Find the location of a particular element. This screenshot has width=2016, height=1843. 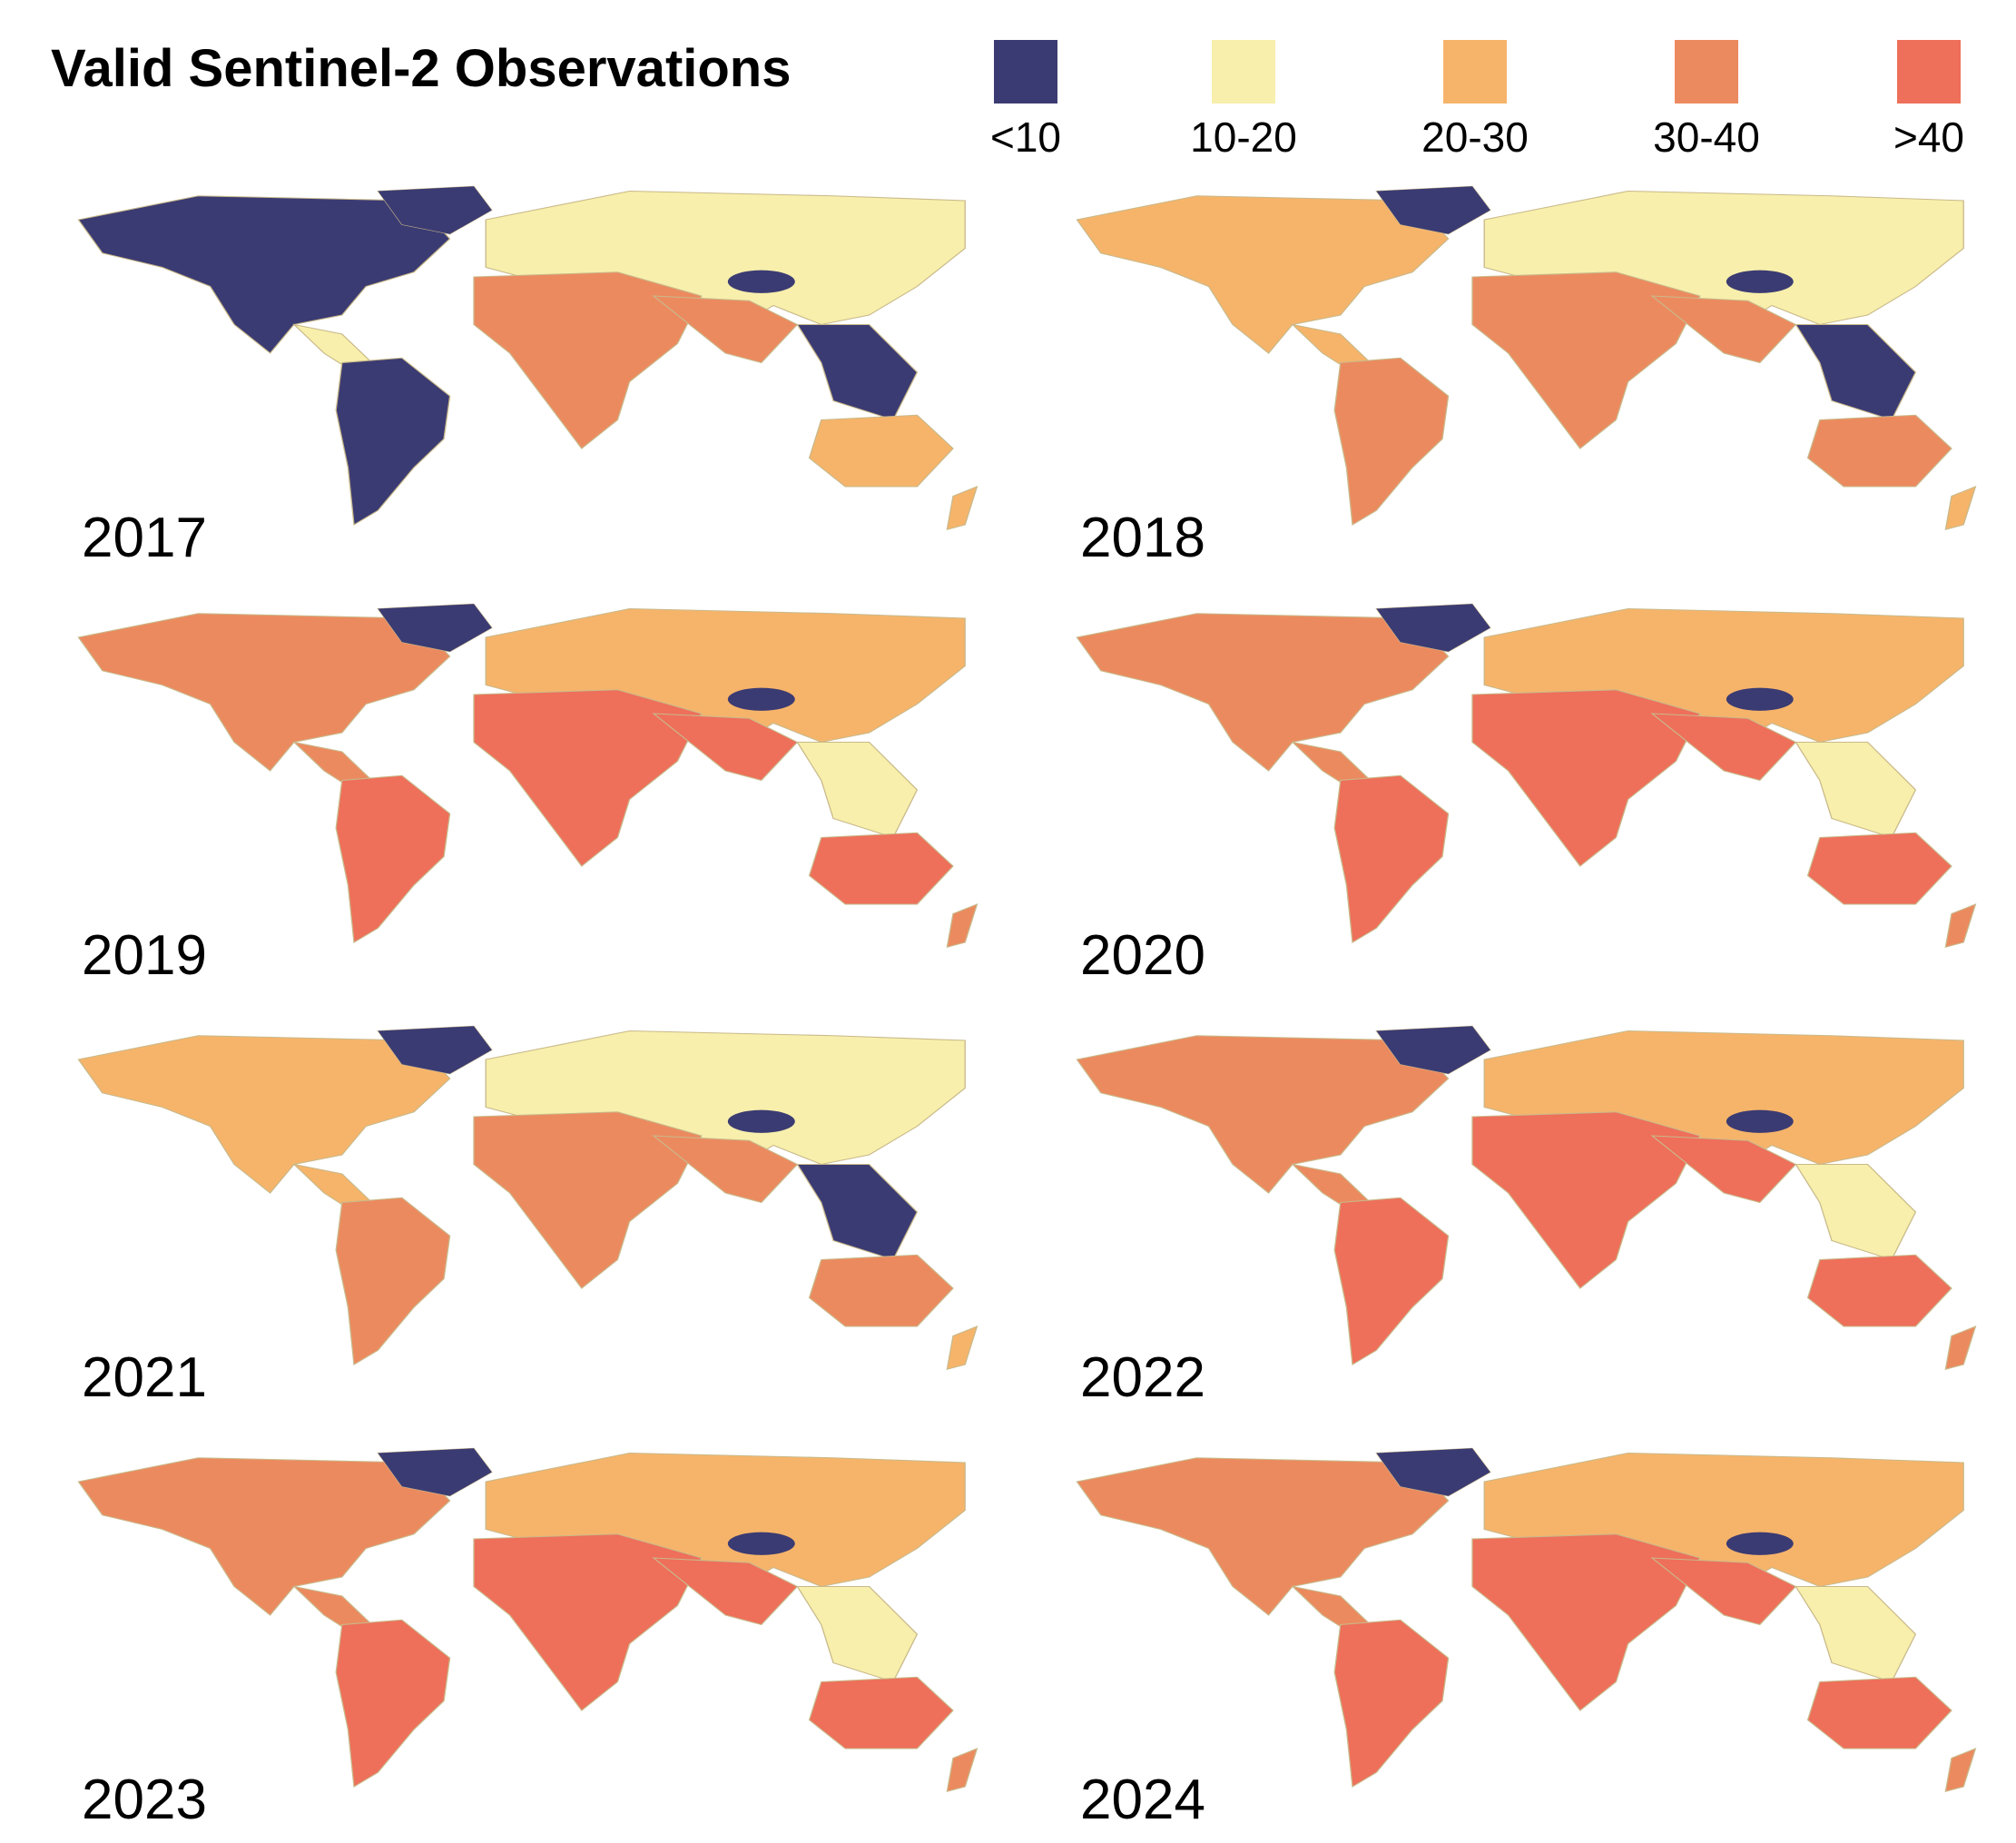

legend-item-10-20: 10-20 is located at coordinates (1243, 103).